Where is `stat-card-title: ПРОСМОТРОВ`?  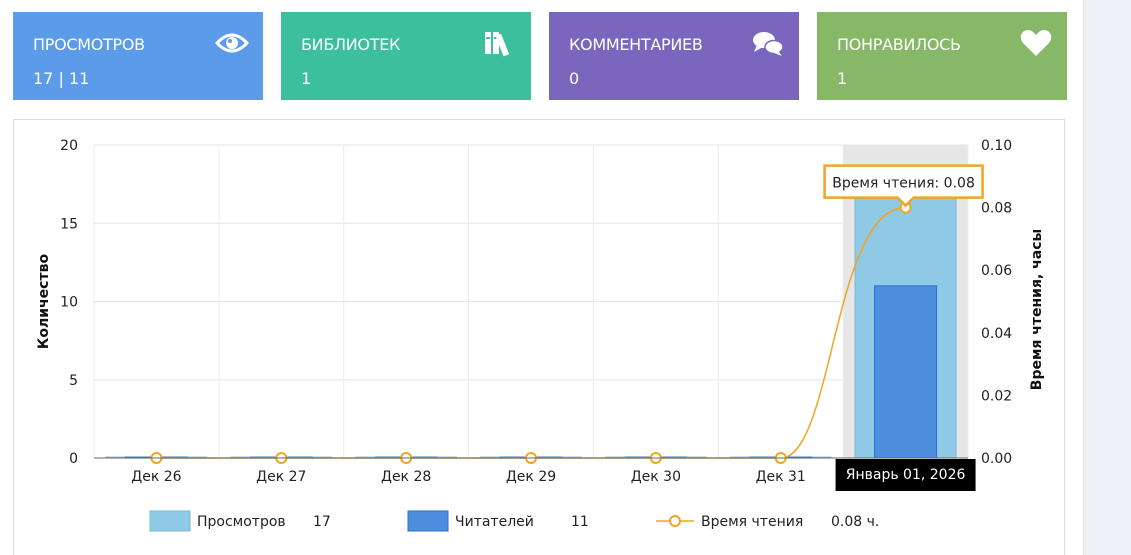 stat-card-title: ПРОСМОТРОВ is located at coordinates (89, 44).